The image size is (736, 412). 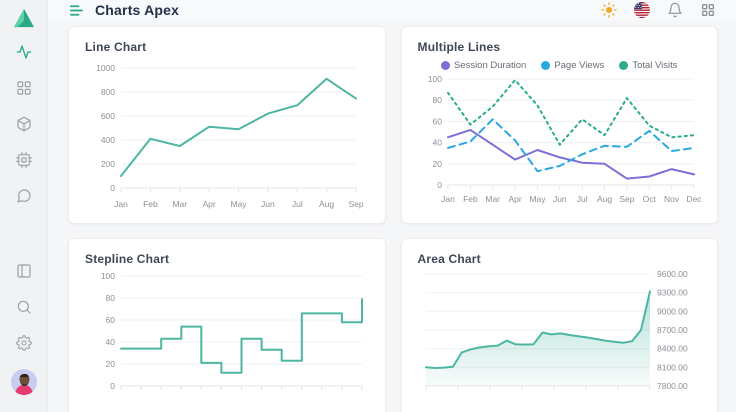 What do you see at coordinates (23, 18) in the screenshot?
I see `brand-triangle-logo` at bounding box center [23, 18].